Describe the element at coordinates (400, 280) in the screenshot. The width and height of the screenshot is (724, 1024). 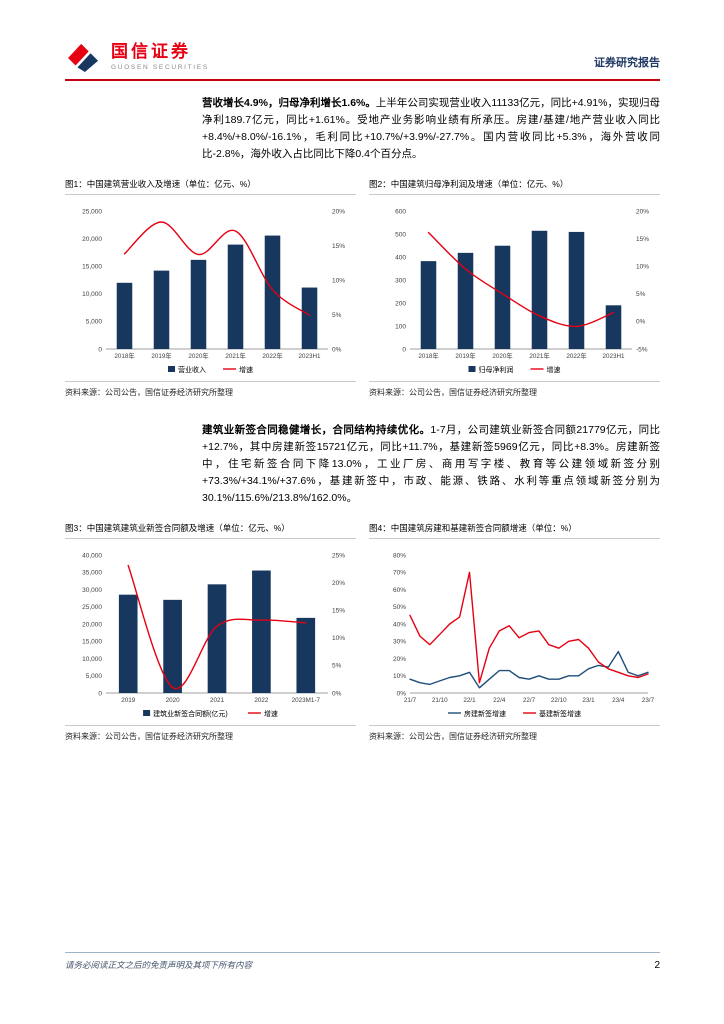
I see `svg-text: 300` at that location.